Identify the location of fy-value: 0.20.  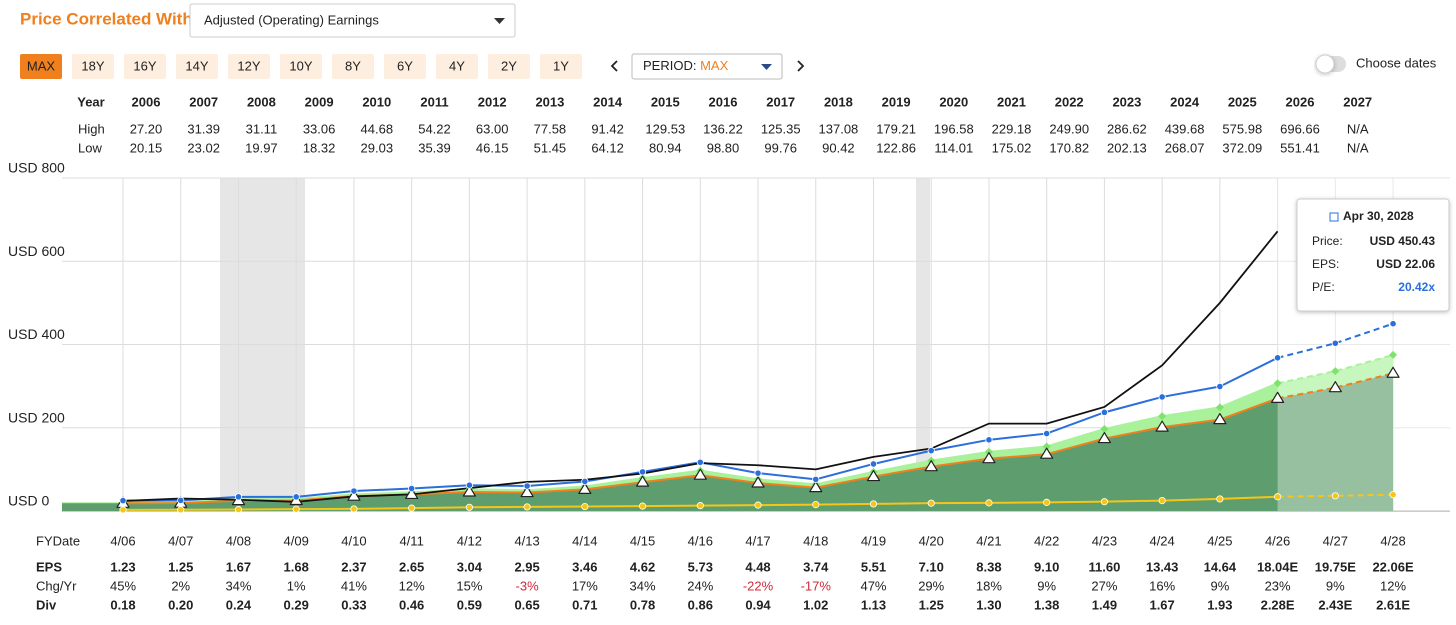
(180, 604).